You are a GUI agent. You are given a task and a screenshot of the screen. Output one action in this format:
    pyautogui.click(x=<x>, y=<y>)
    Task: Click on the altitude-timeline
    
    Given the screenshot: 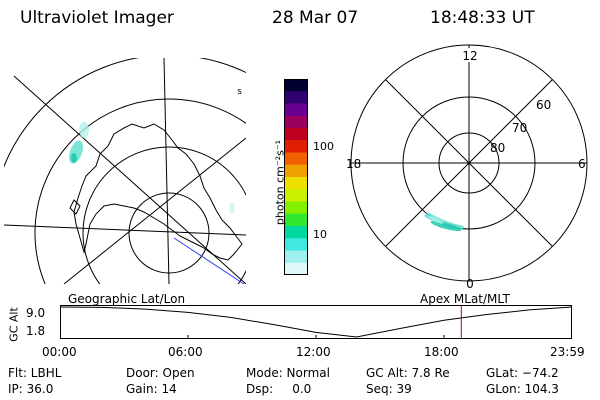 What is the action you would take?
    pyautogui.click(x=316, y=322)
    